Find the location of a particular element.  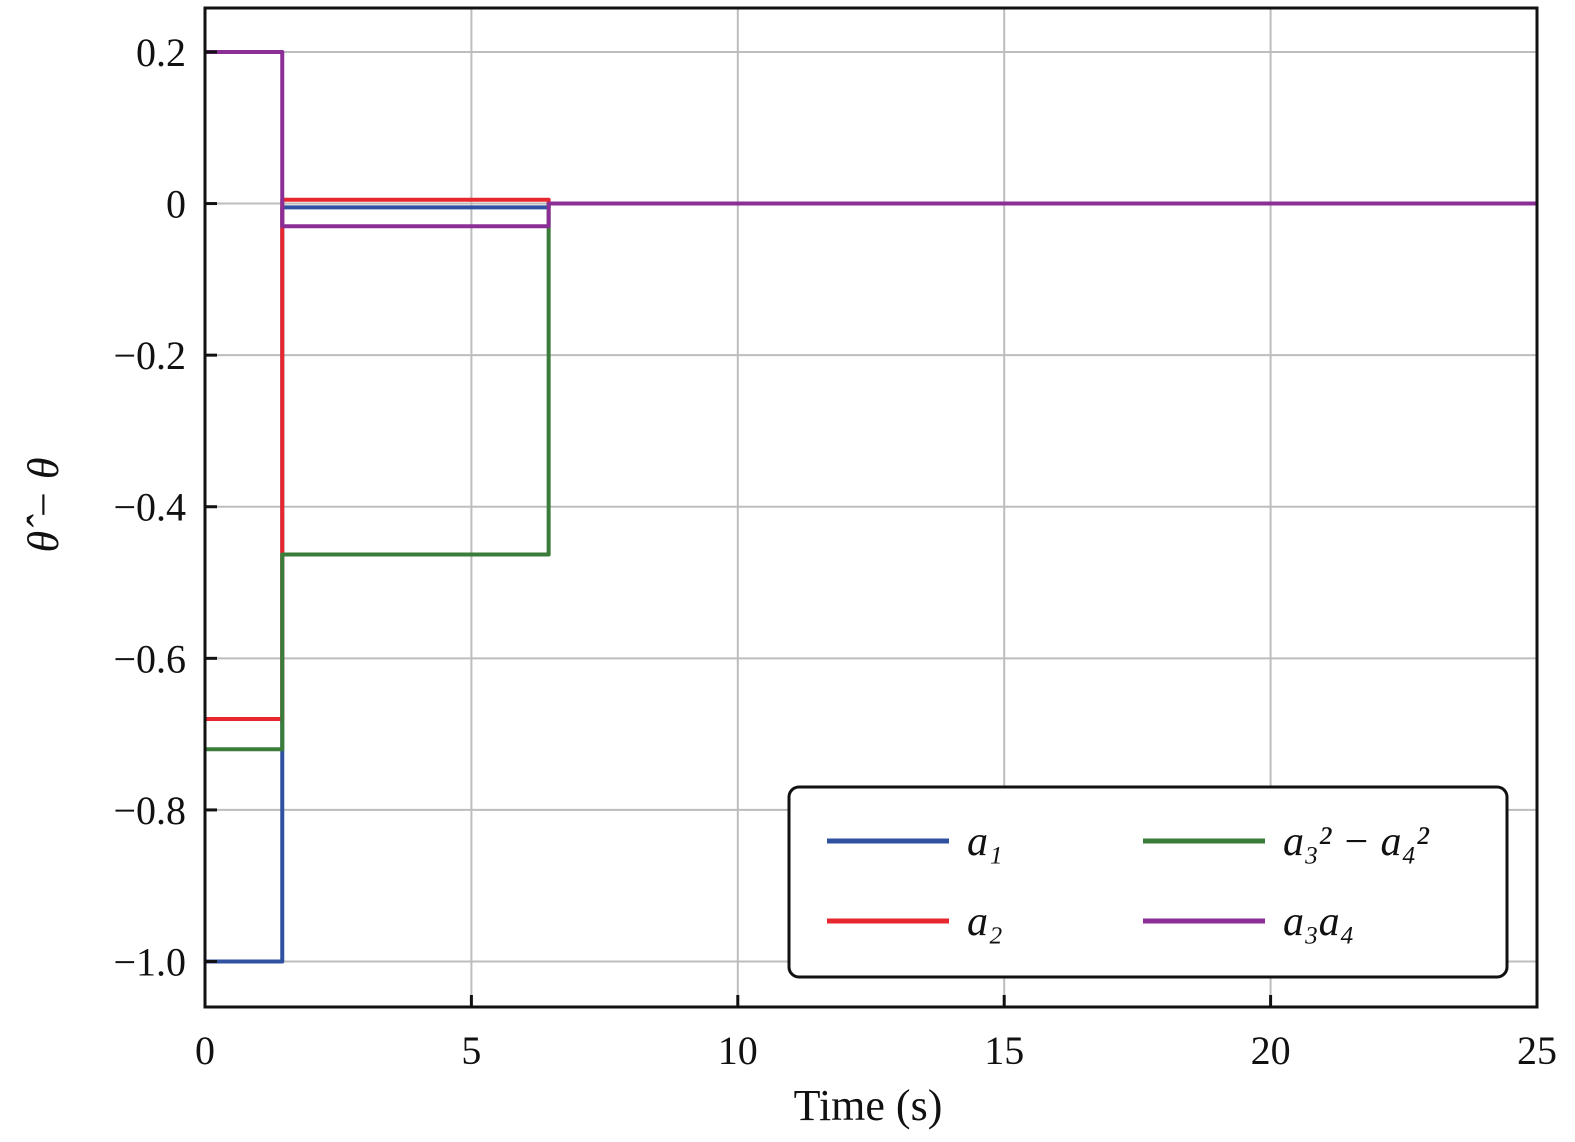

legend-box is located at coordinates (1148, 882).